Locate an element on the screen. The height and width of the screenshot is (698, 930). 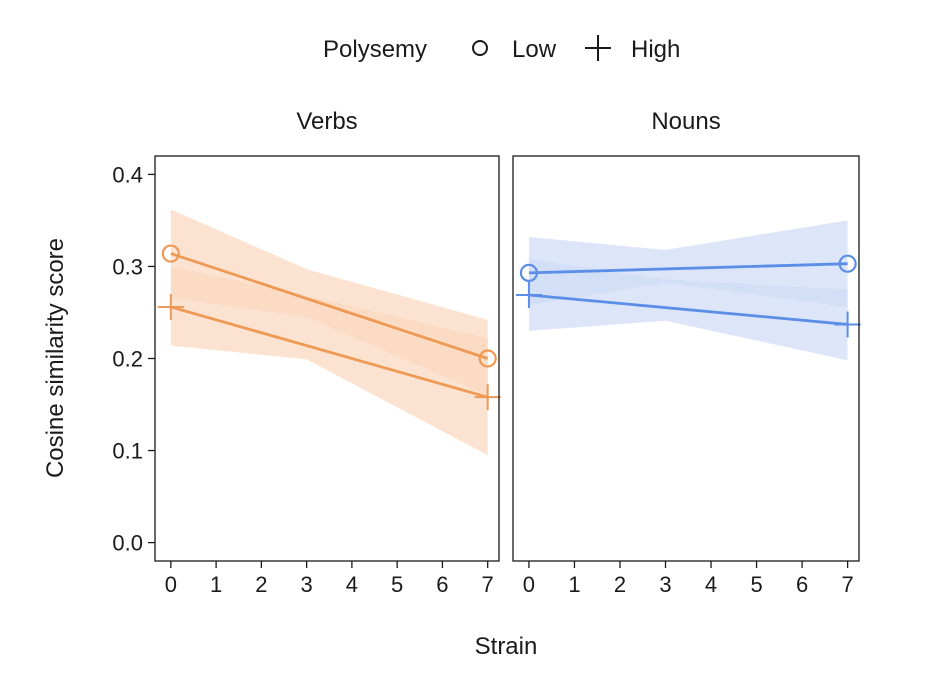
x-tick-label-nouns-2: 2 is located at coordinates (620, 584).